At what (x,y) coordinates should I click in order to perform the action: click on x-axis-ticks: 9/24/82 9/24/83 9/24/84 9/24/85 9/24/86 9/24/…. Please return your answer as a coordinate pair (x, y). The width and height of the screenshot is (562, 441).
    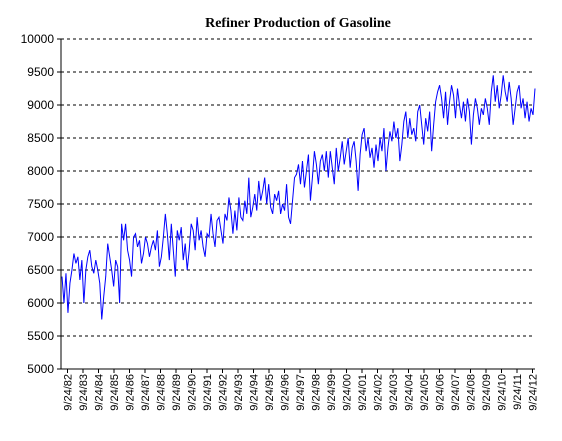
    Looking at the image, I should click on (301, 390).